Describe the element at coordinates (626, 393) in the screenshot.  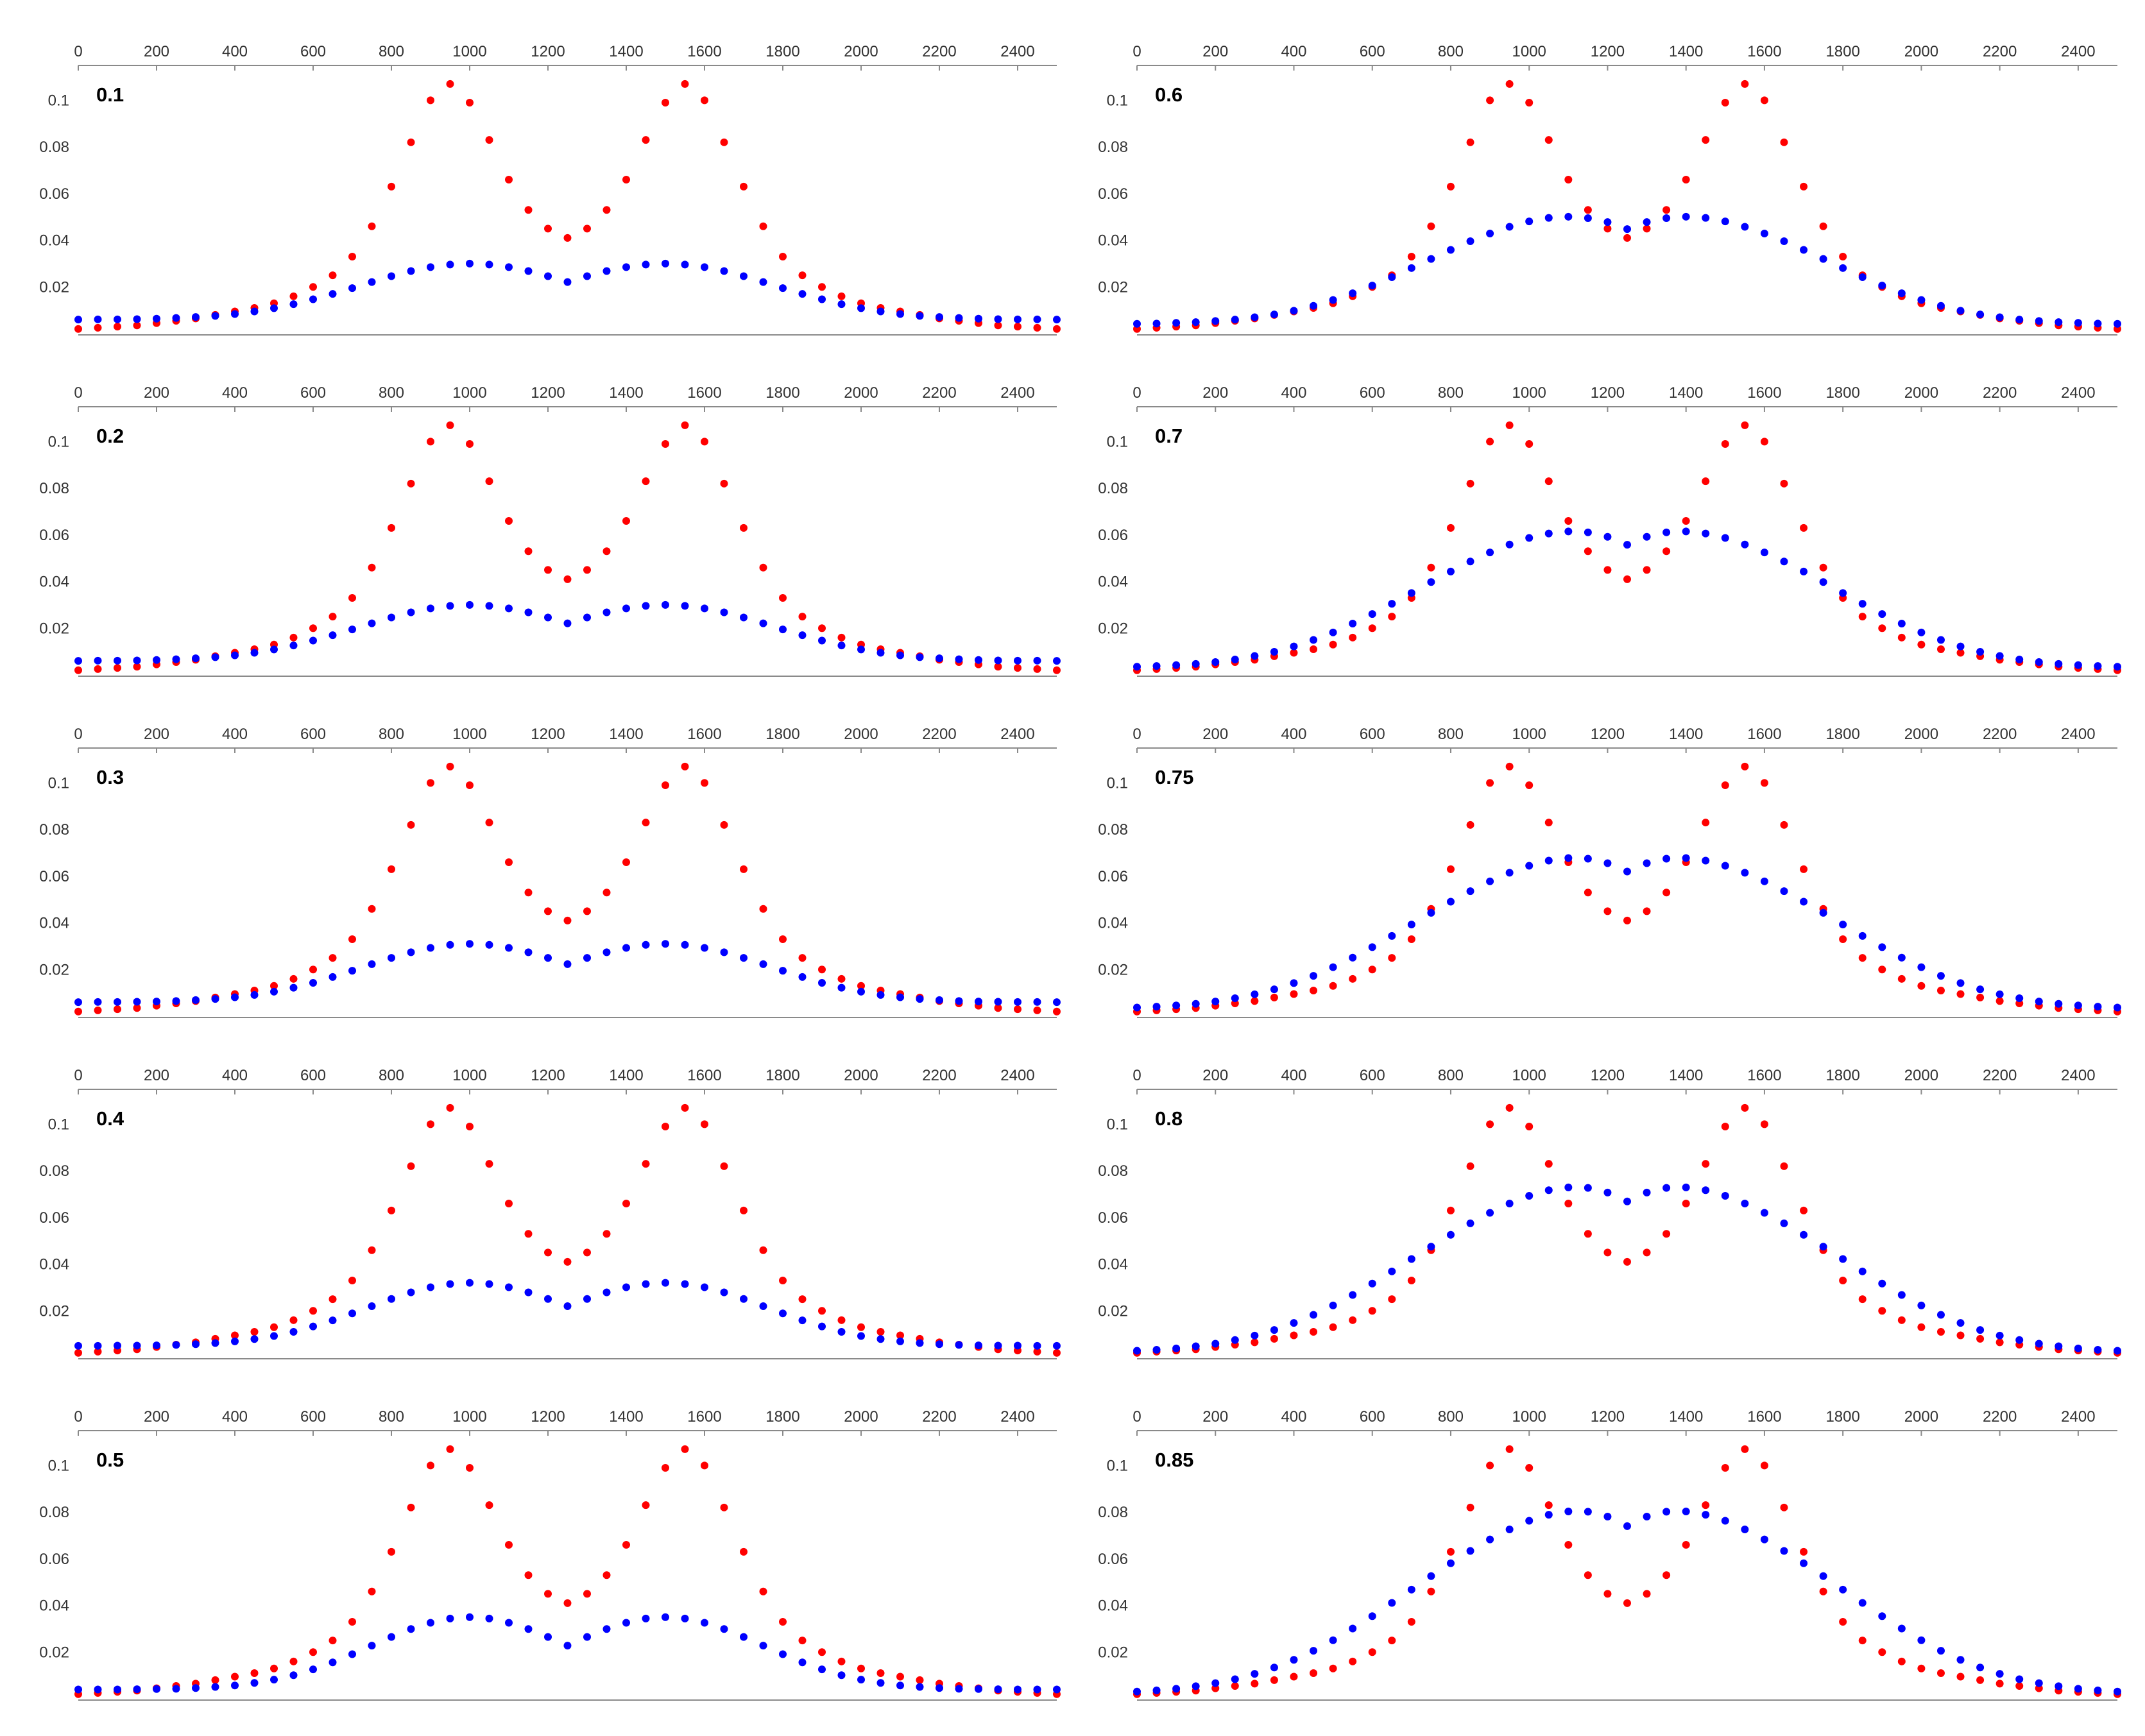
I see `panel-1-xtick-label: 1400` at that location.